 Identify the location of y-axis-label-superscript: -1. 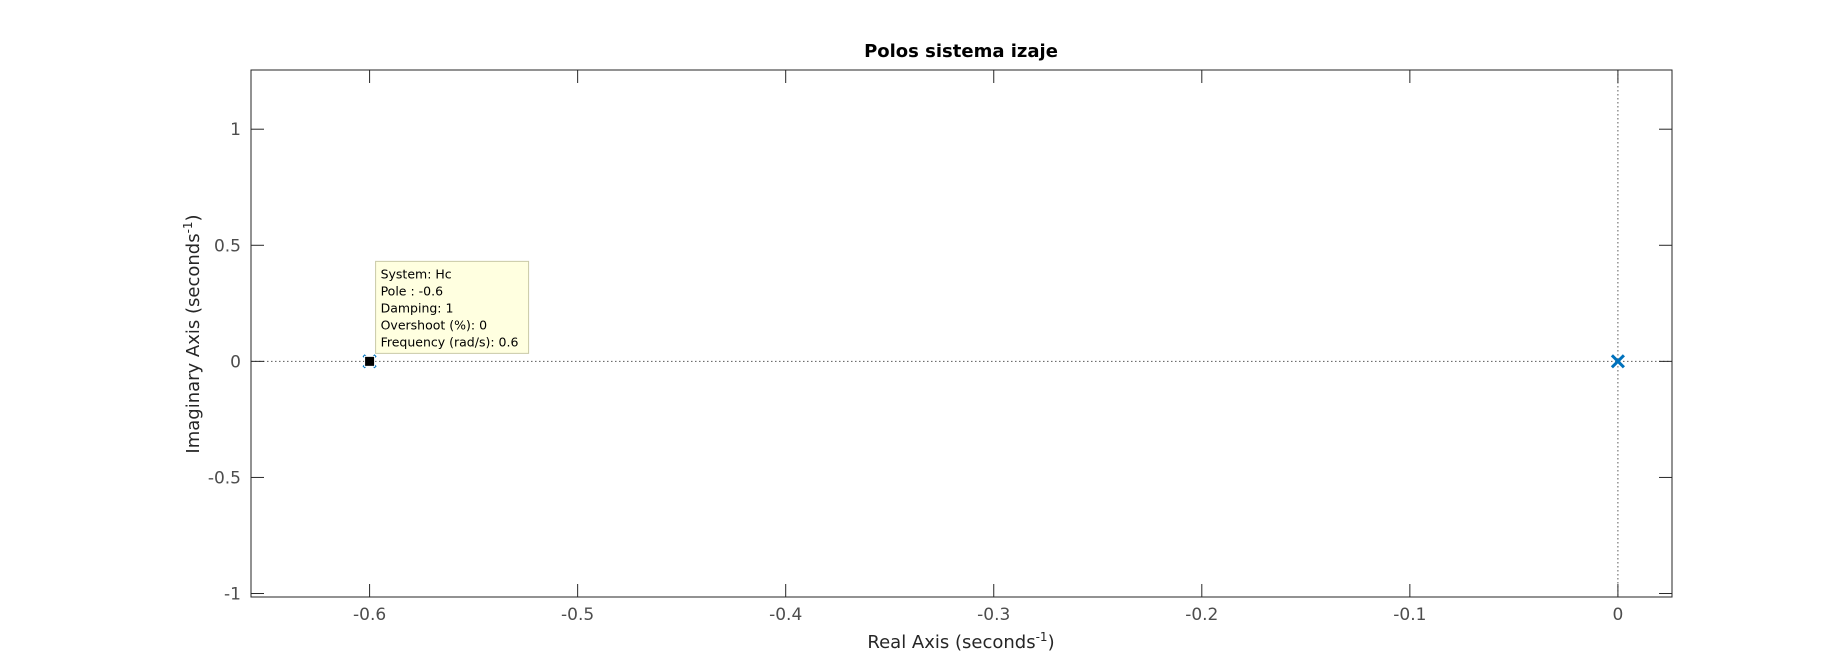
(188, 227).